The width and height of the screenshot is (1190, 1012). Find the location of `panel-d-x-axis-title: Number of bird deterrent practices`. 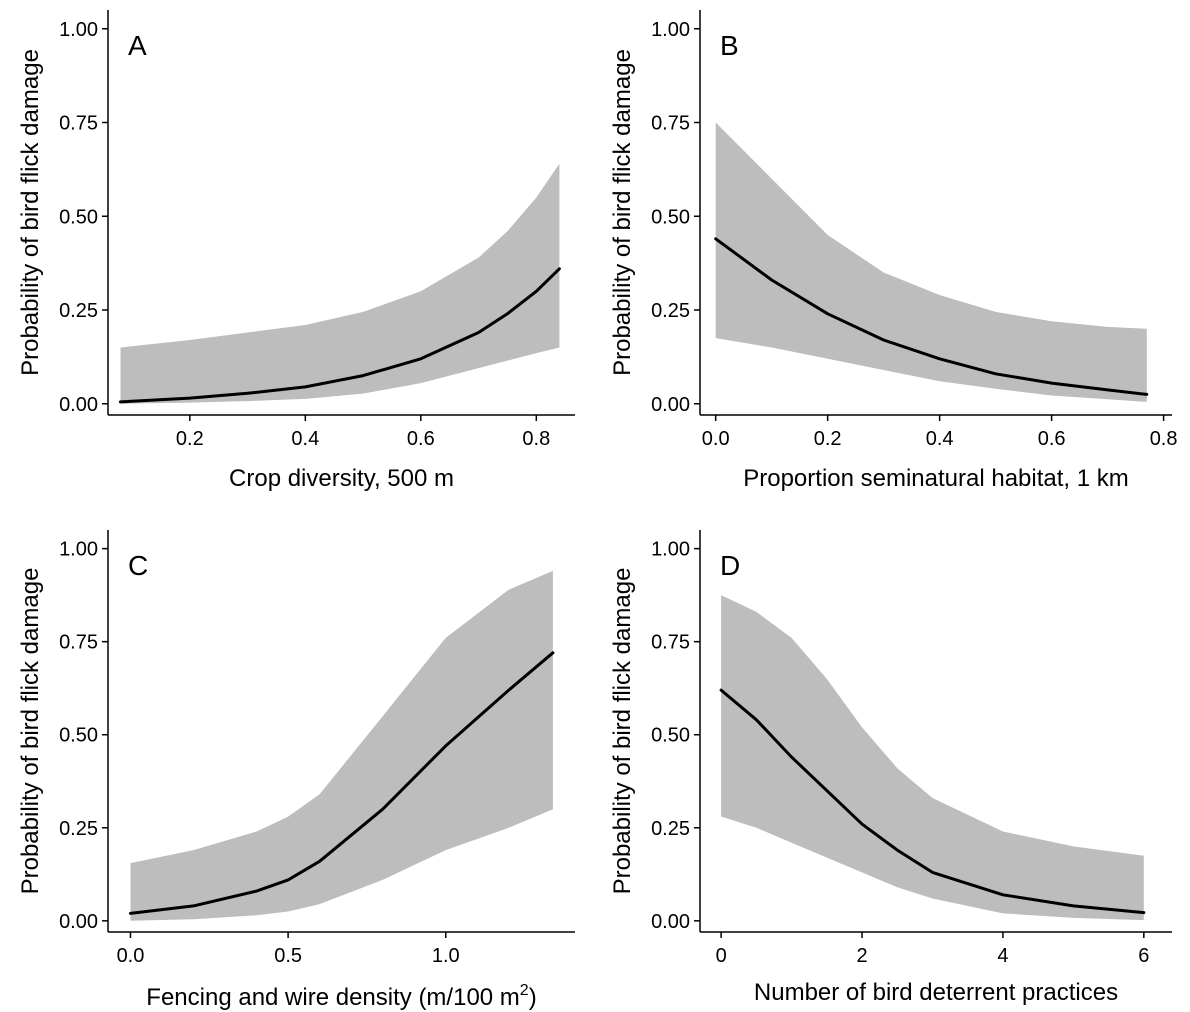

panel-d-x-axis-title: Number of bird deterrent practices is located at coordinates (936, 992).